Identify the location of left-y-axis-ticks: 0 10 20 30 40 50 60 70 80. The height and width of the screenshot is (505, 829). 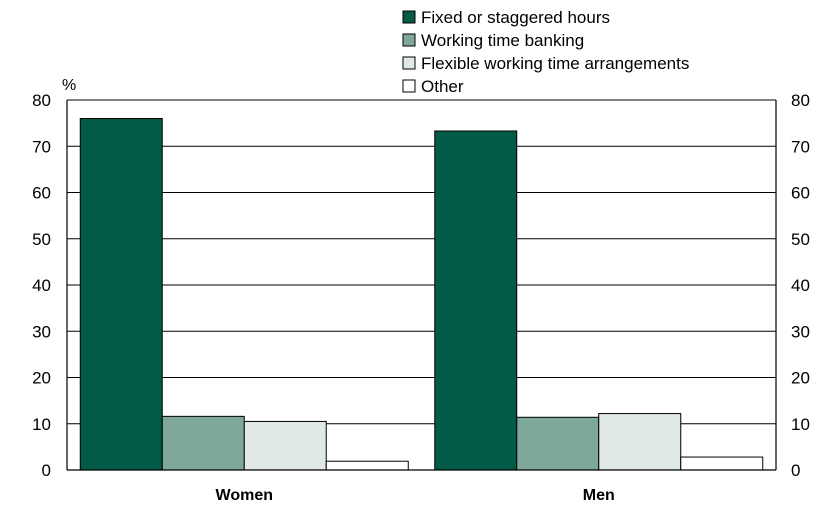
(41, 285).